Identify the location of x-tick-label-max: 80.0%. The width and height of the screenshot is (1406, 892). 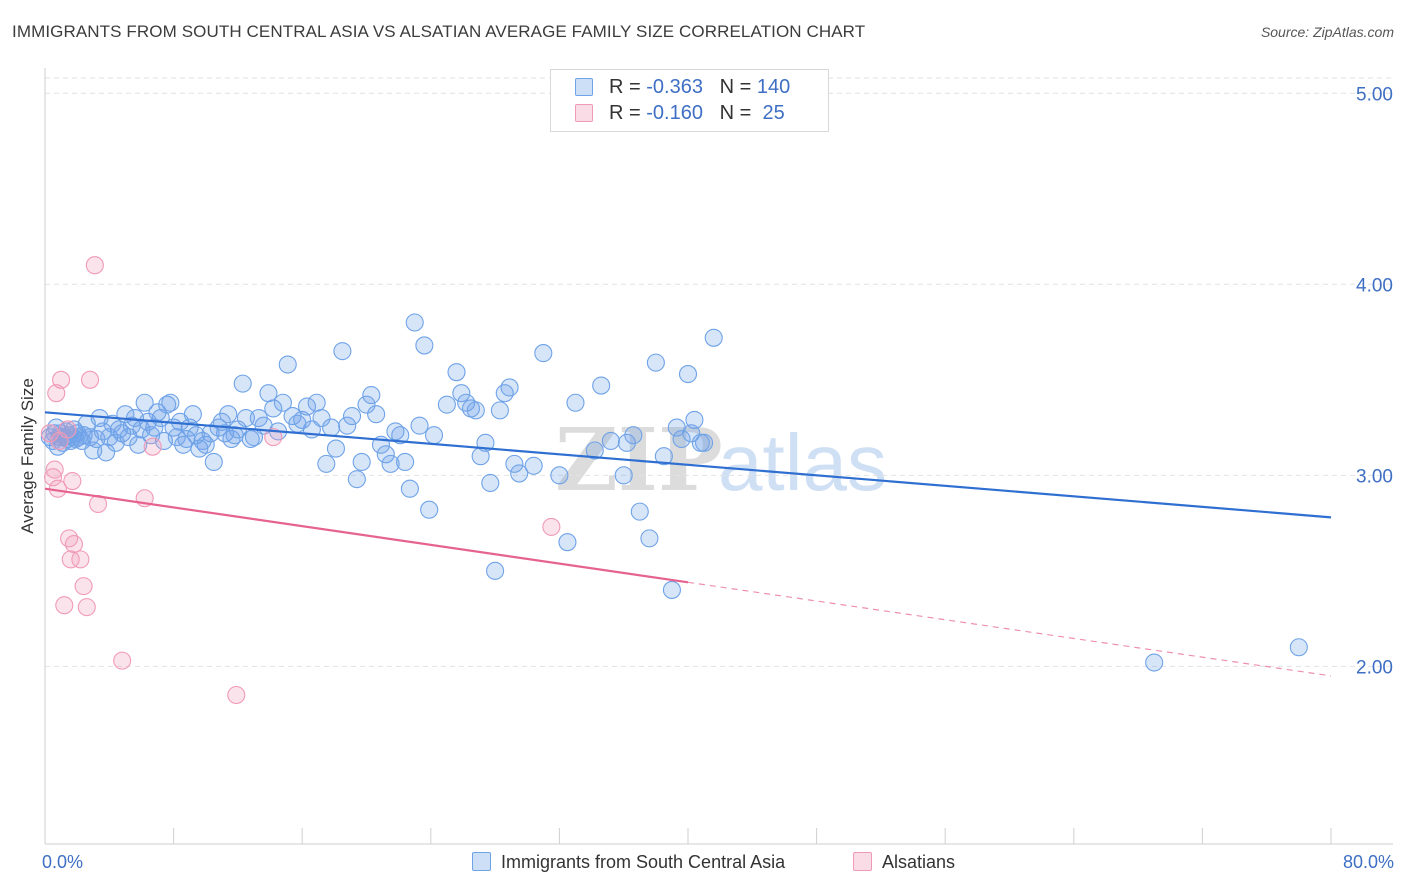
(1368, 862).